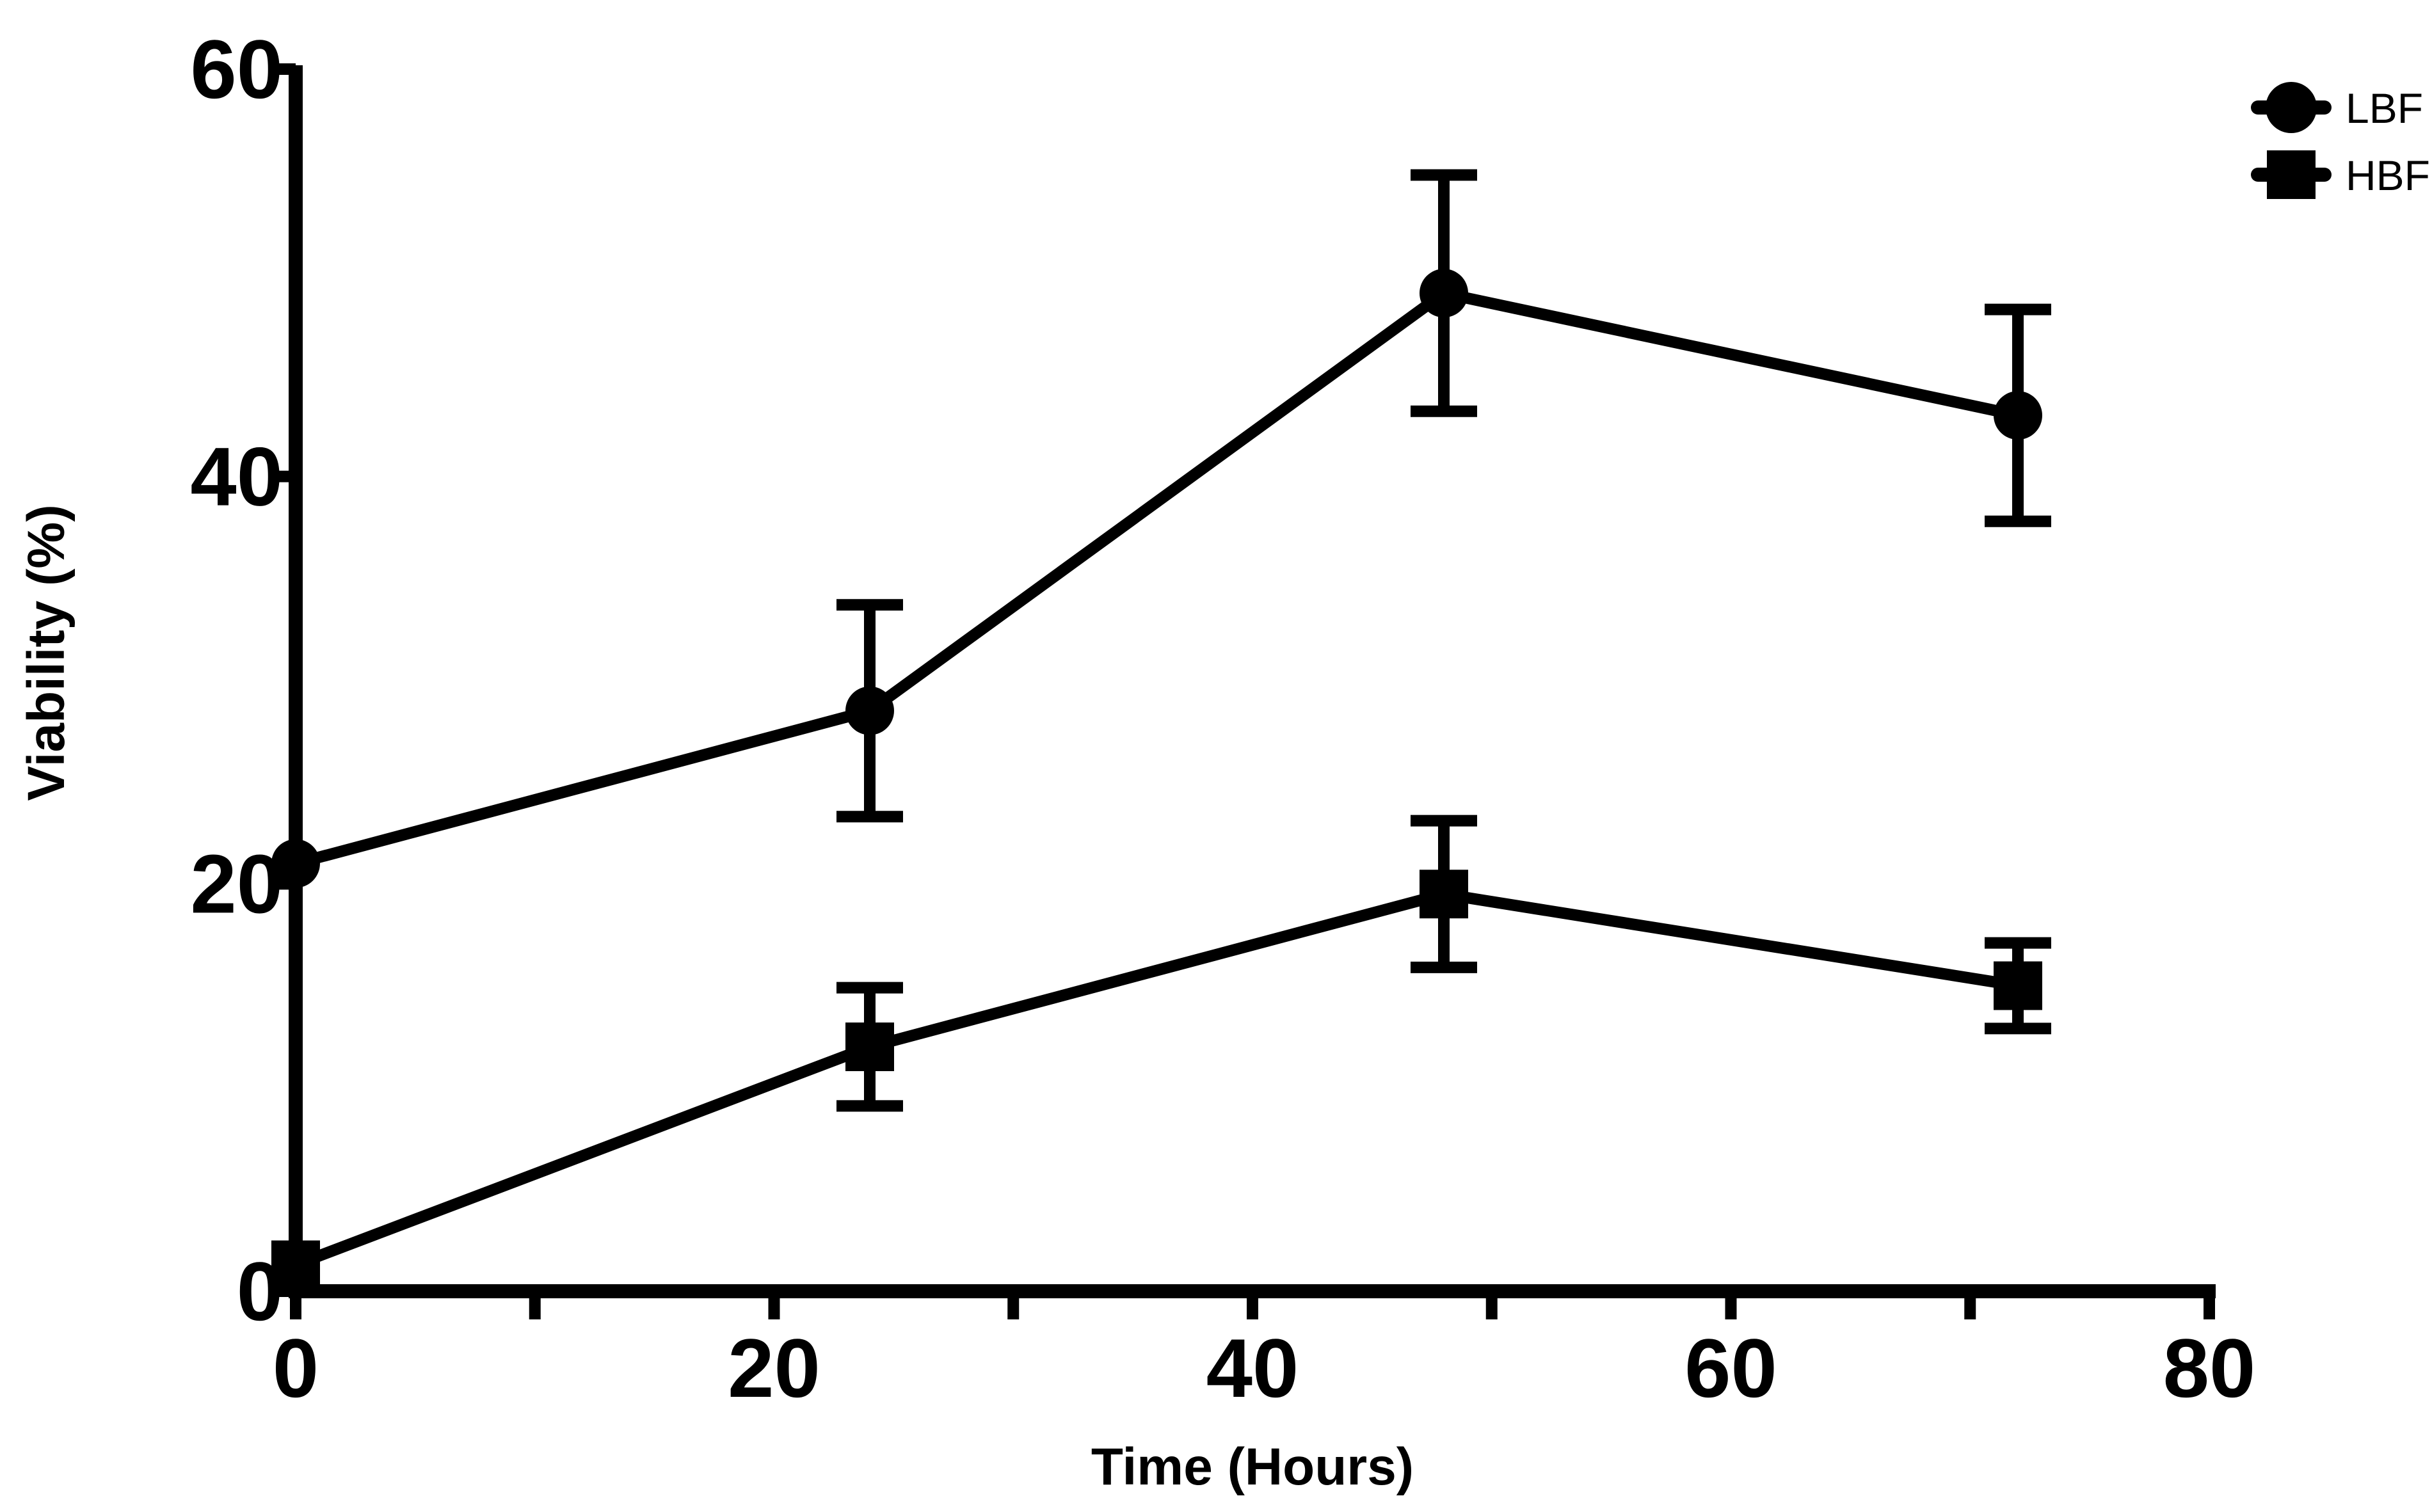 The image size is (2432, 1512). What do you see at coordinates (236, 476) in the screenshot?
I see `y-tick-label-40: 40` at bounding box center [236, 476].